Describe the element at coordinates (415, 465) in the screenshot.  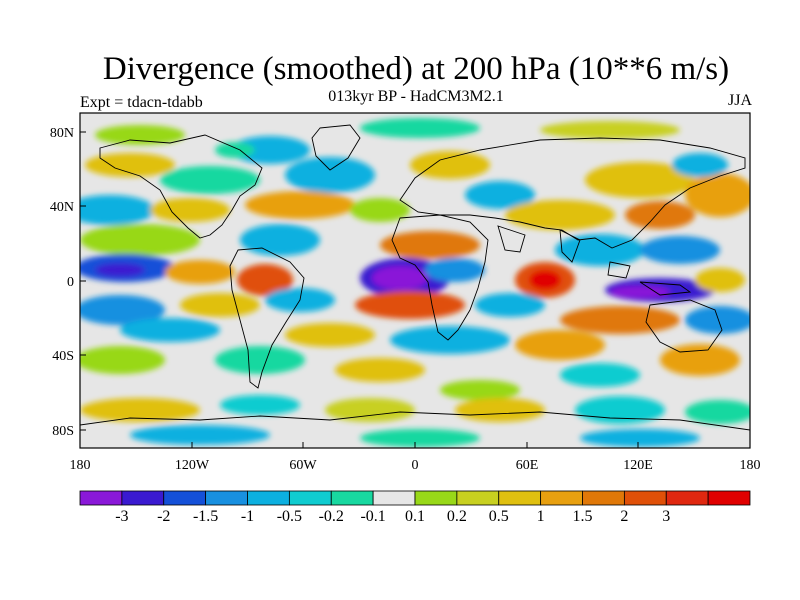
I see `x-tick-label: 0` at that location.